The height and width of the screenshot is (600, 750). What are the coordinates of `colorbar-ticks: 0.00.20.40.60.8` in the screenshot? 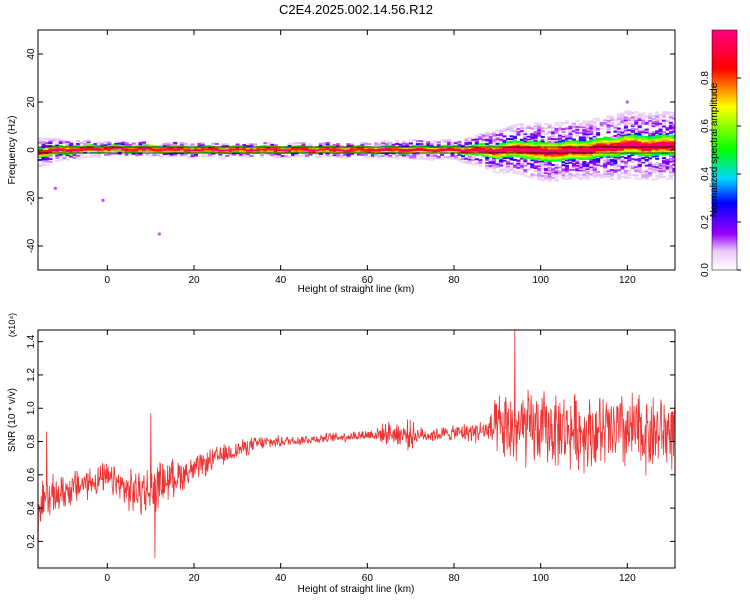 It's located at (720, 174).